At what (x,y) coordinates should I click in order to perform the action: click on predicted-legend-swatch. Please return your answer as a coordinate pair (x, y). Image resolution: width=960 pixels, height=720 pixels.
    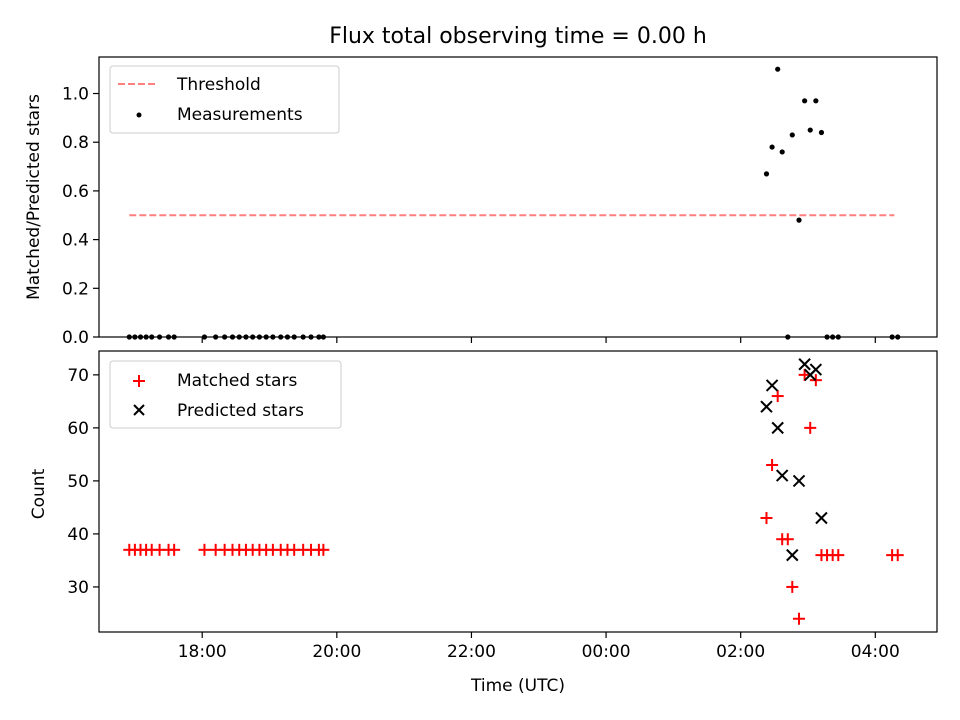
    Looking at the image, I should click on (139, 410).